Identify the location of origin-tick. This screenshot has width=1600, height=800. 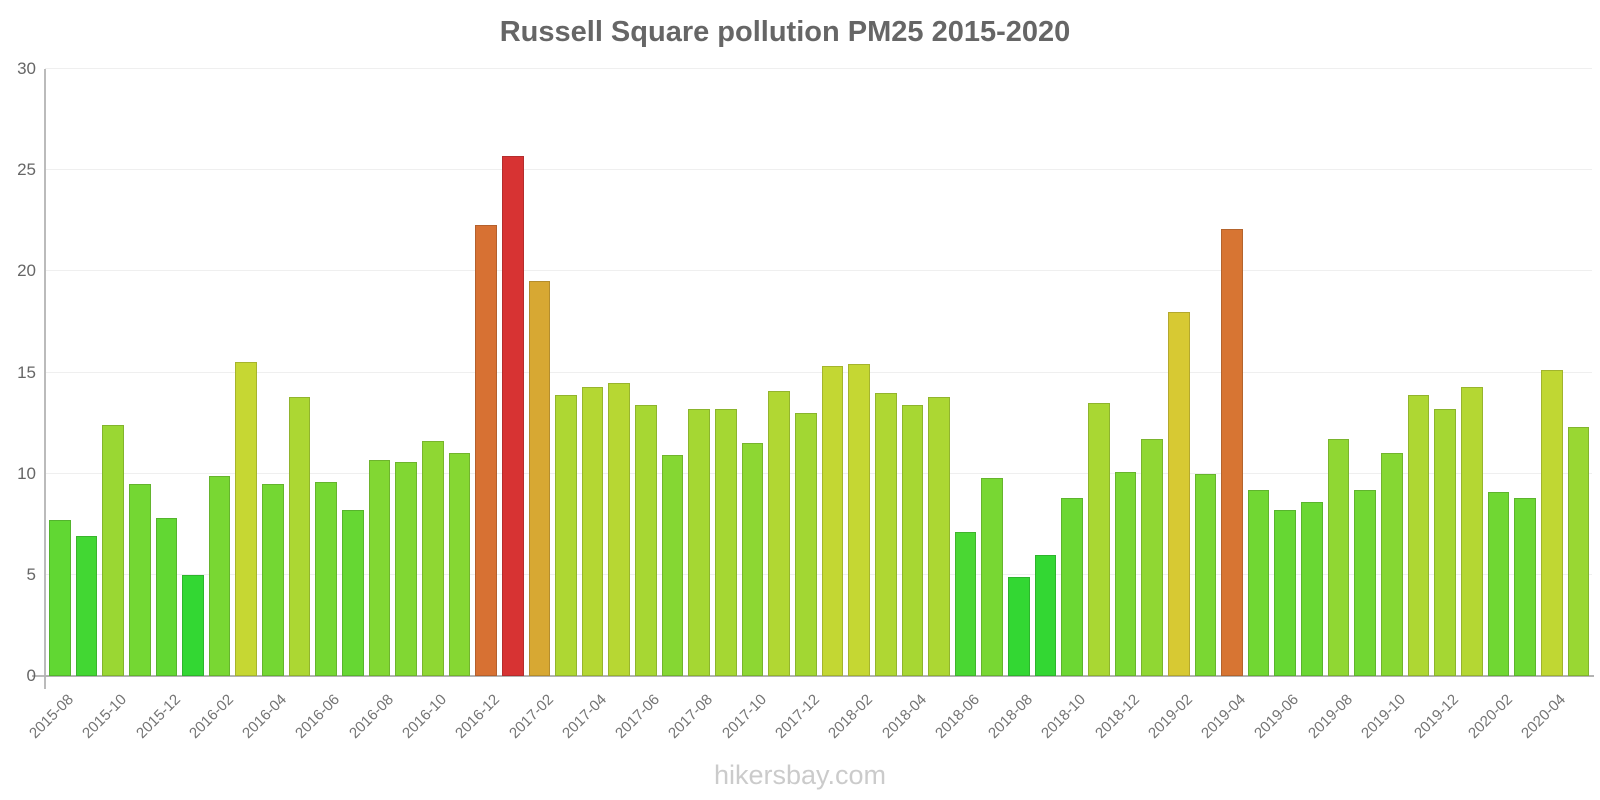
(38, 676).